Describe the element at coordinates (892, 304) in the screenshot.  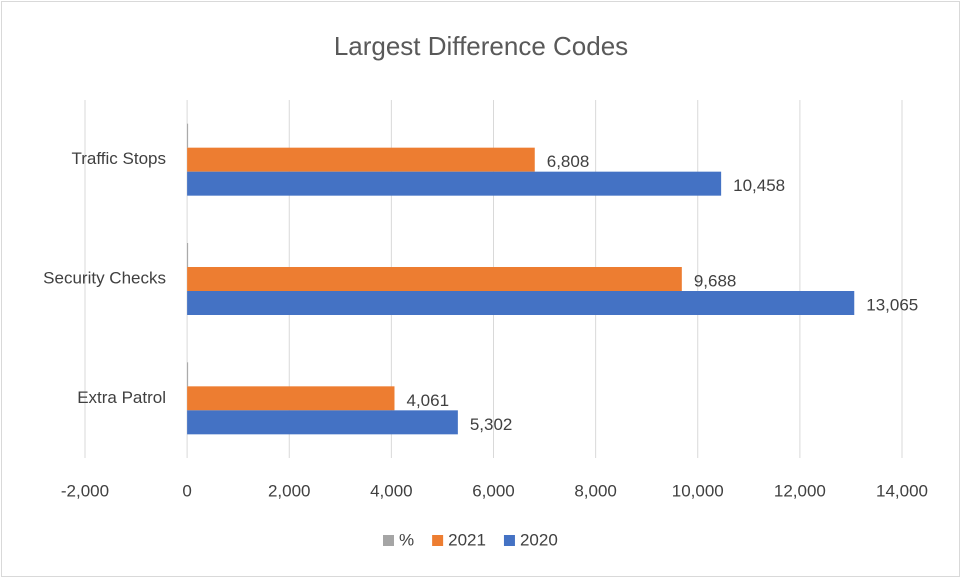
I see `data-label: 13,065` at that location.